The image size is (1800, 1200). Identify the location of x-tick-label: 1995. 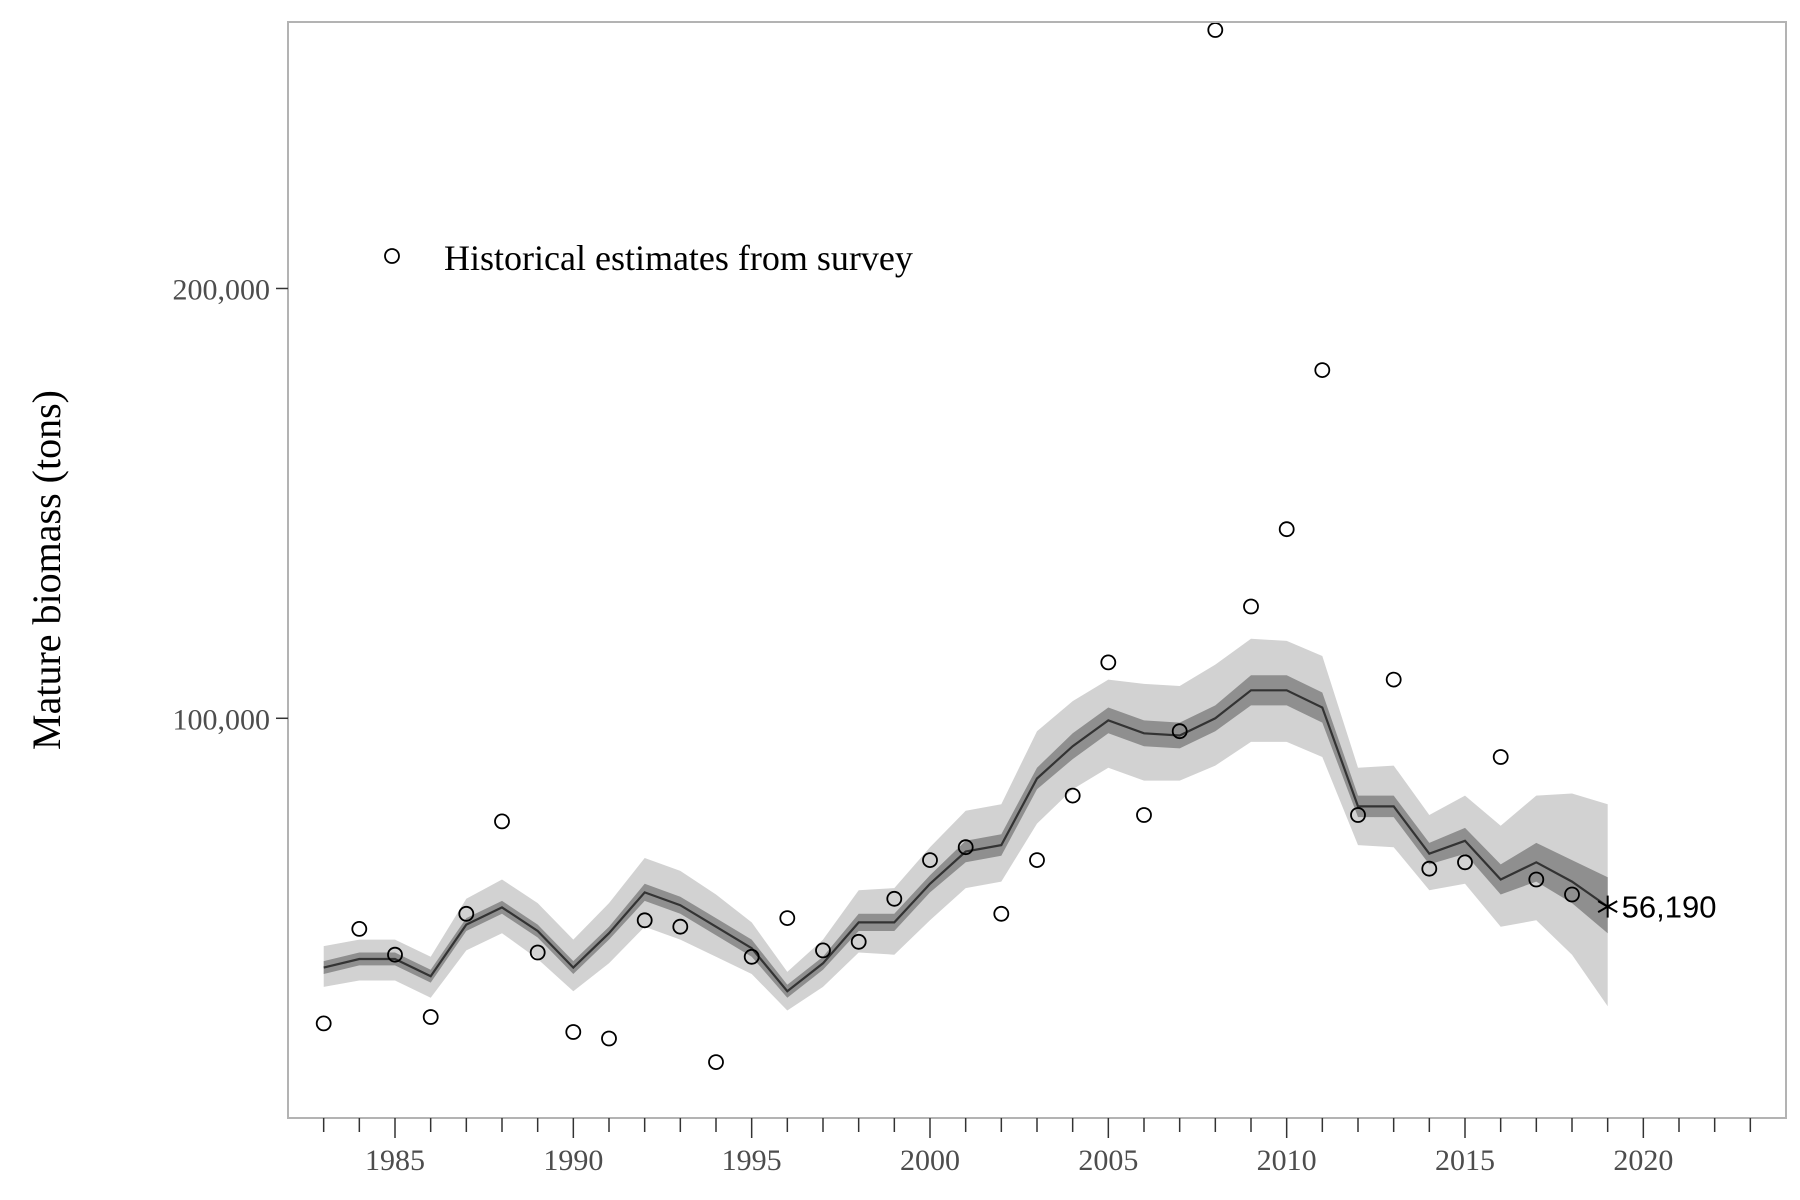
(752, 1160).